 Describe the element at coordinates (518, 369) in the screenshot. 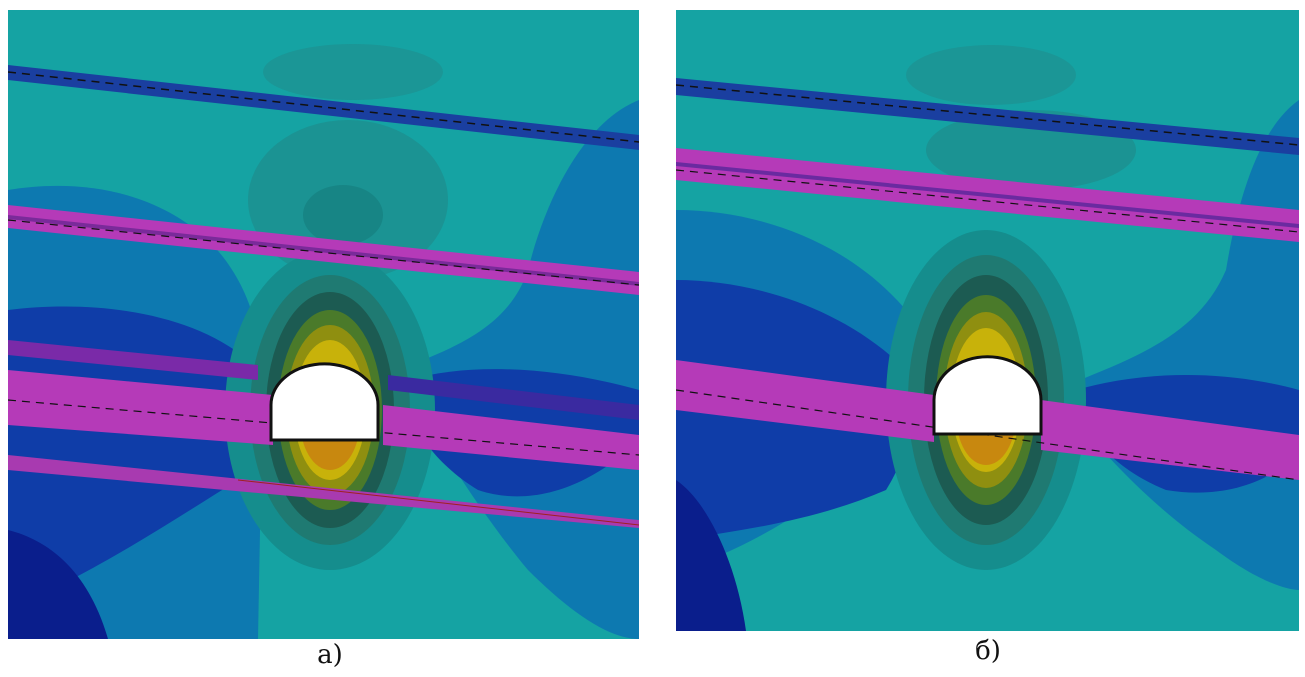

I see `right-blue-zone` at that location.